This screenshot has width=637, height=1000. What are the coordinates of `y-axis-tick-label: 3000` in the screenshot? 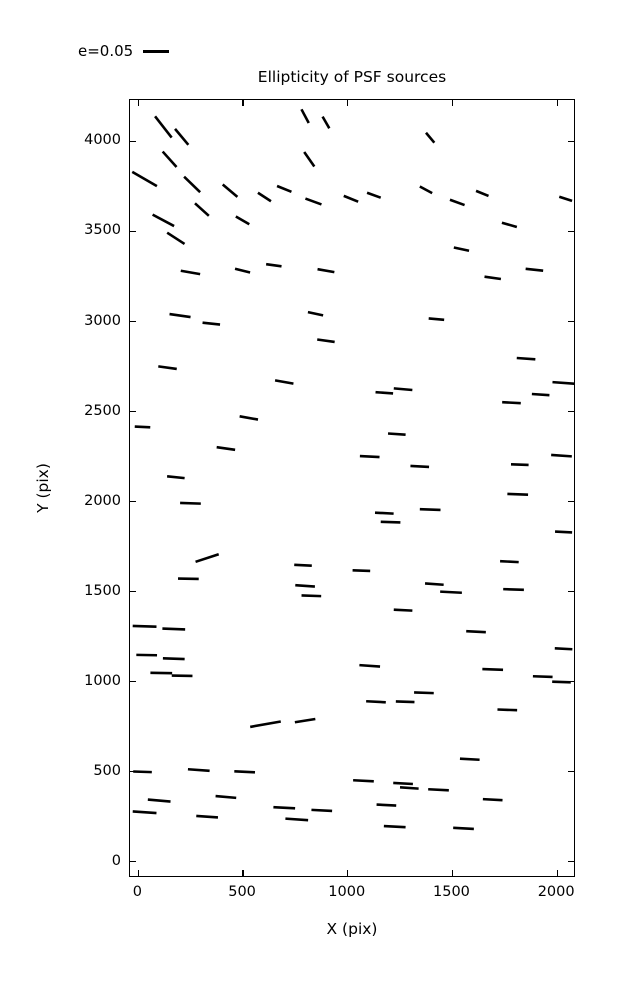 It's located at (102, 320).